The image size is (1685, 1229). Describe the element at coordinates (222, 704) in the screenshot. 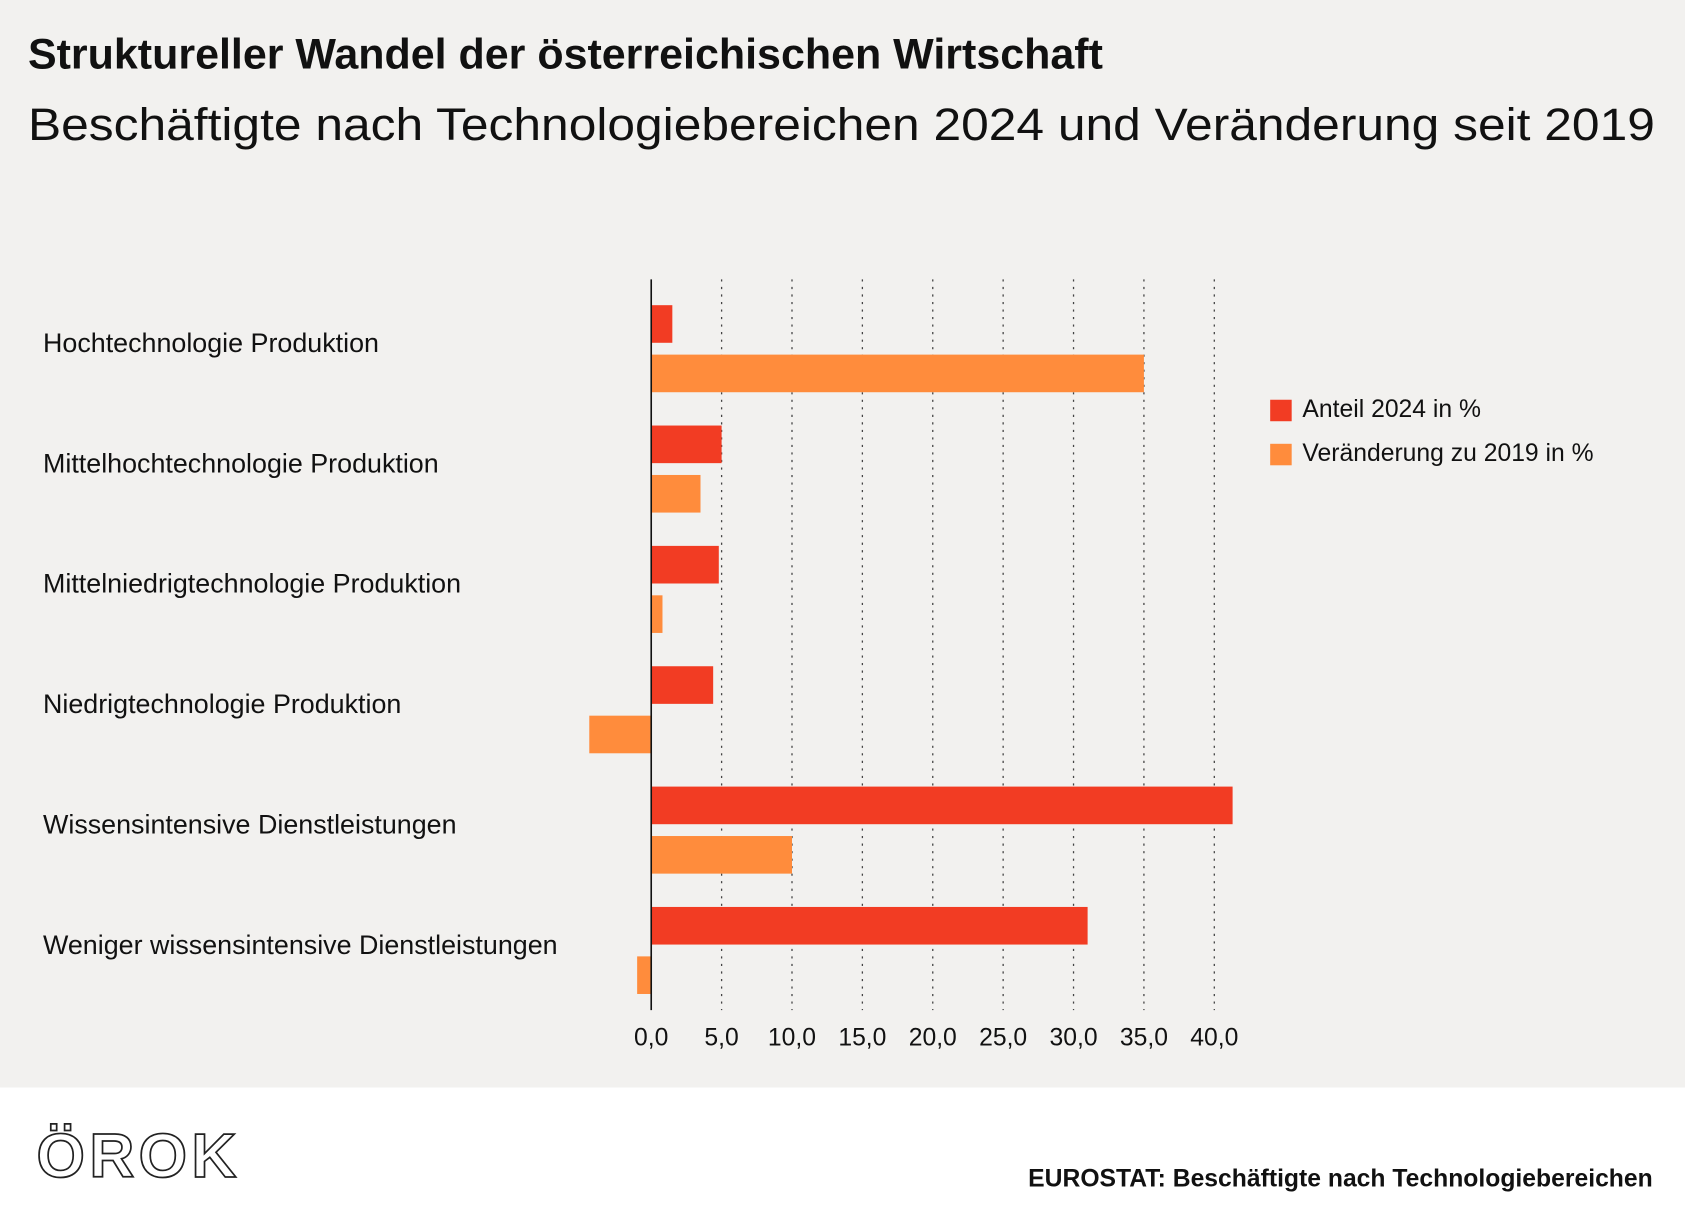

I see `y-tick-label: Niedrigtechnologie Produktion` at that location.